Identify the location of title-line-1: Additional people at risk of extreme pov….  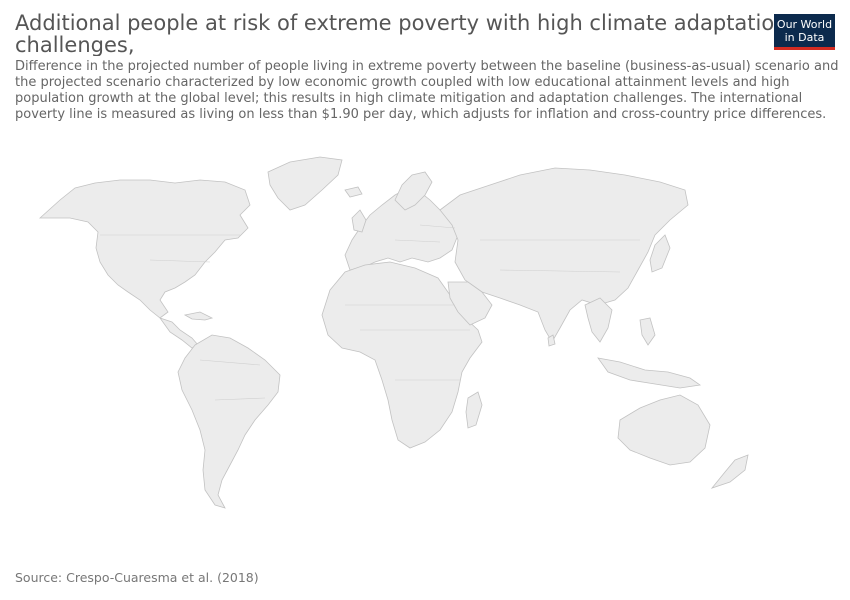
(401, 23).